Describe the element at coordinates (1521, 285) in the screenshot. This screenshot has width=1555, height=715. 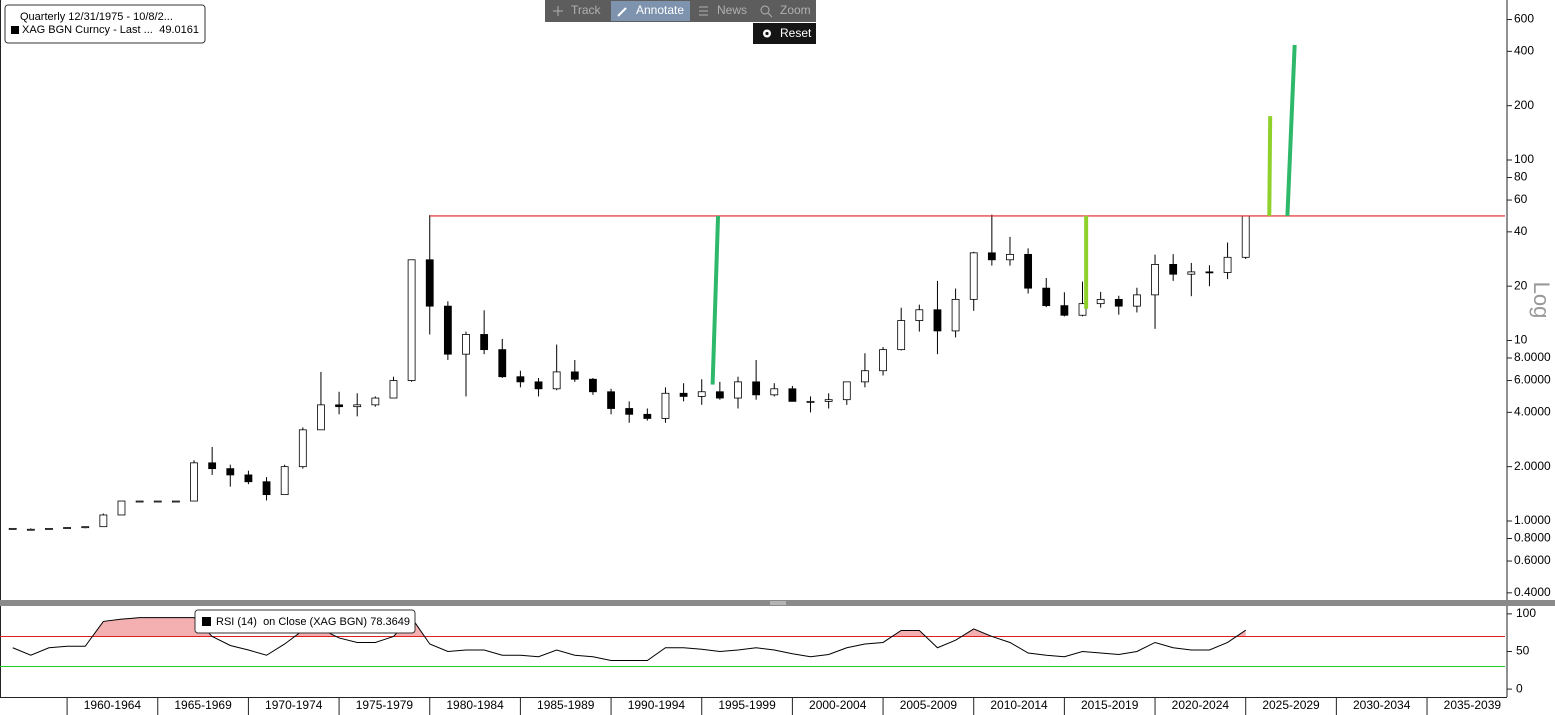
I see `y-tick-label: 20` at that location.